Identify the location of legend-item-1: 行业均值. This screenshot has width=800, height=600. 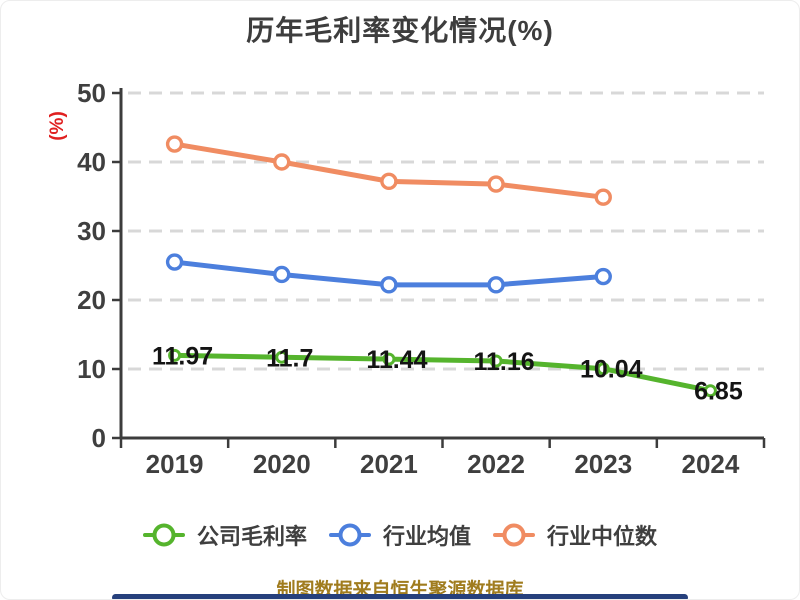
(399, 535).